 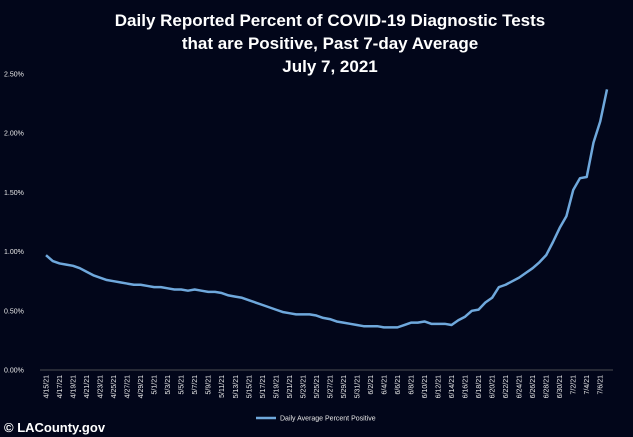 I want to click on credit: © LACounty.gov, so click(x=55, y=427).